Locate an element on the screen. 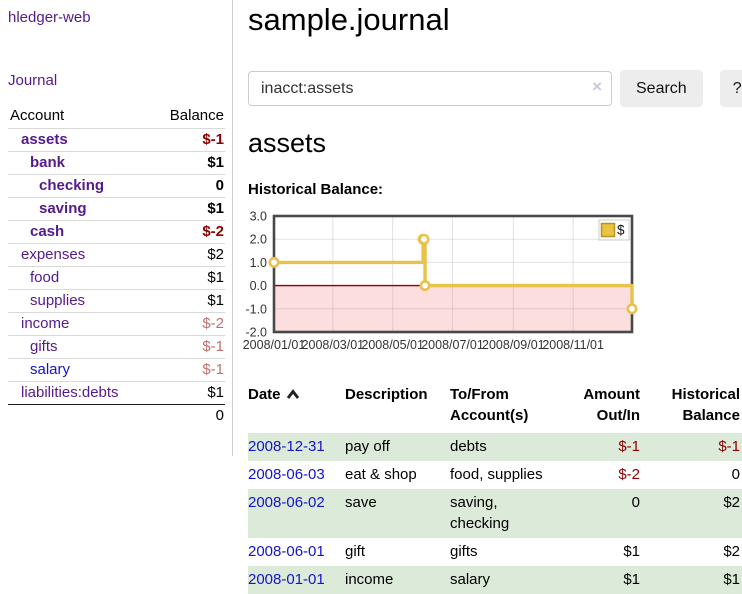  account-link: expenses is located at coordinates (53, 254).